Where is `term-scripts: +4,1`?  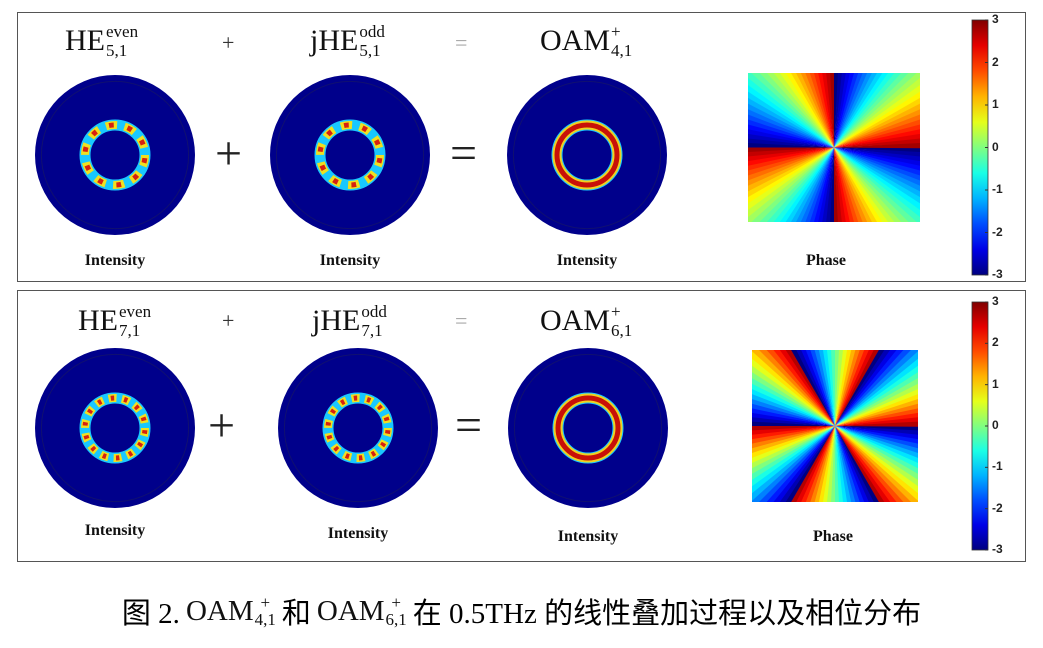 term-scripts: +4,1 is located at coordinates (621, 41).